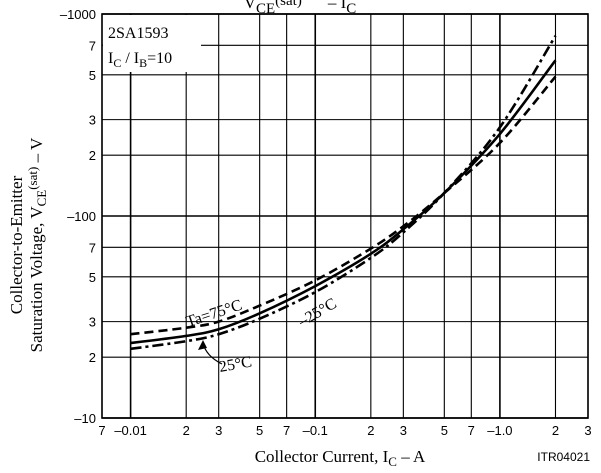 The width and height of the screenshot is (601, 473). Describe the element at coordinates (85, 418) in the screenshot. I see `y-tick-label: –10` at that location.